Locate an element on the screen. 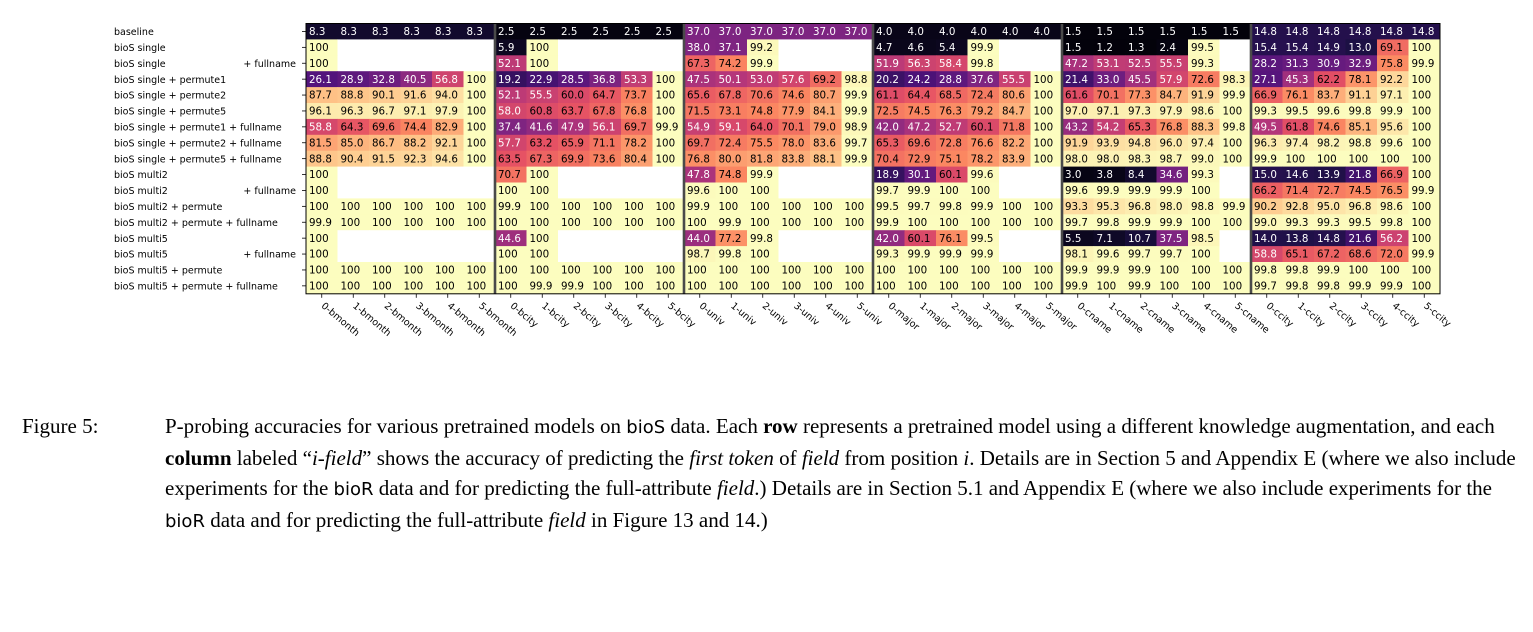 The image size is (1533, 632). cell-value-label: 90.1 is located at coordinates (383, 96).